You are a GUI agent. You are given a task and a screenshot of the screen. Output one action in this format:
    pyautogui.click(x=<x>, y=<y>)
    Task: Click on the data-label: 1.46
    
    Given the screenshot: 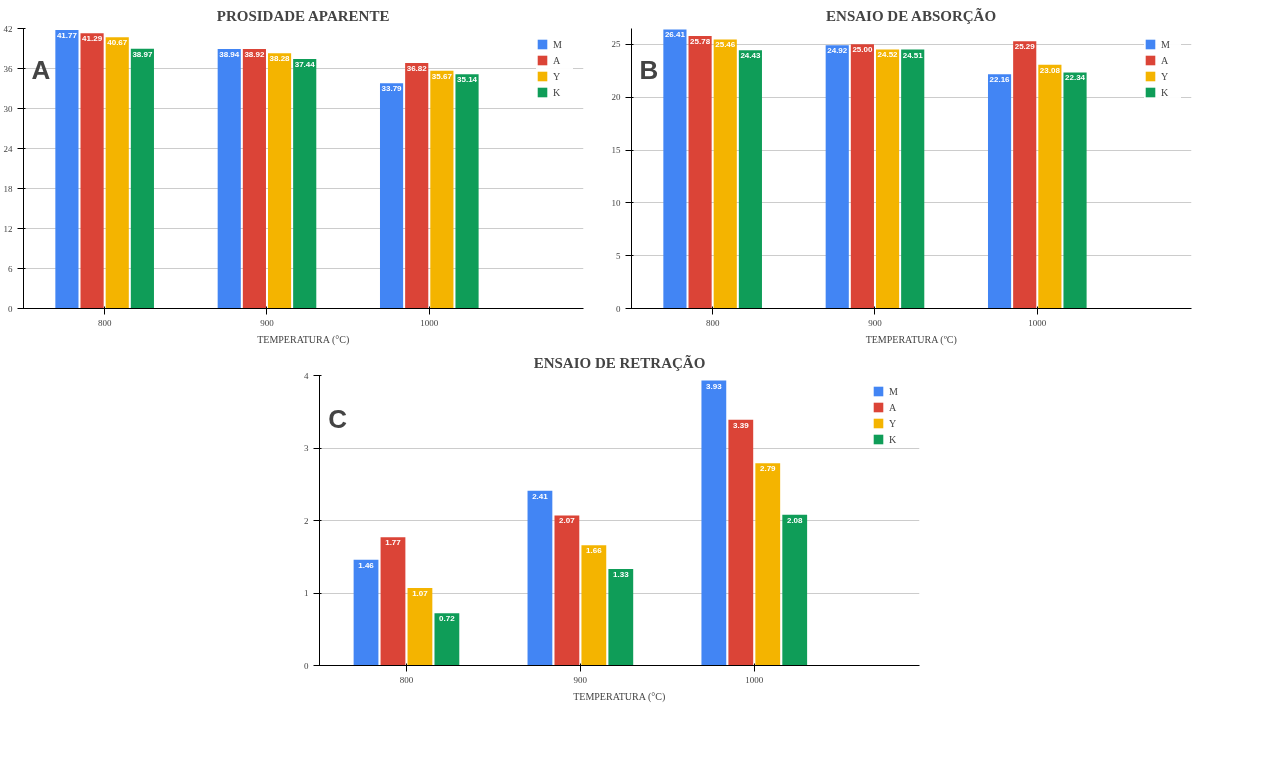 What is the action you would take?
    pyautogui.click(x=366, y=565)
    